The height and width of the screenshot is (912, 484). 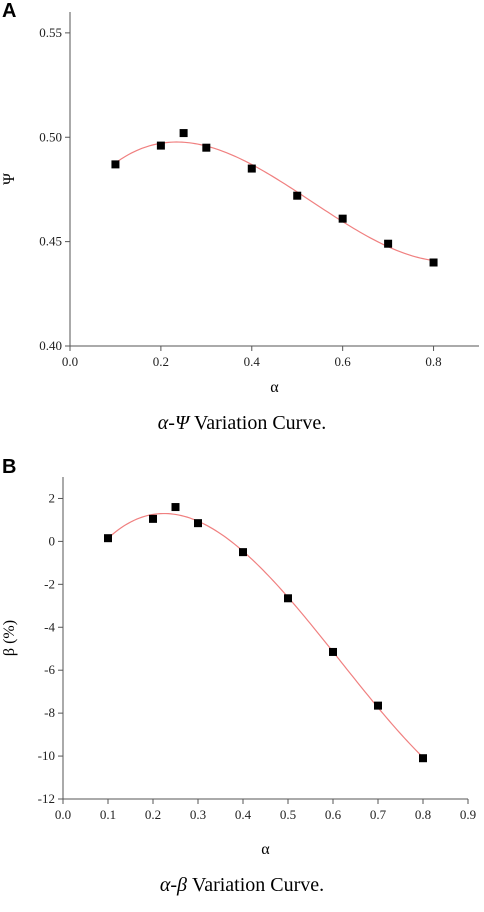 What do you see at coordinates (9, 11) in the screenshot?
I see `panel-label-a: A` at bounding box center [9, 11].